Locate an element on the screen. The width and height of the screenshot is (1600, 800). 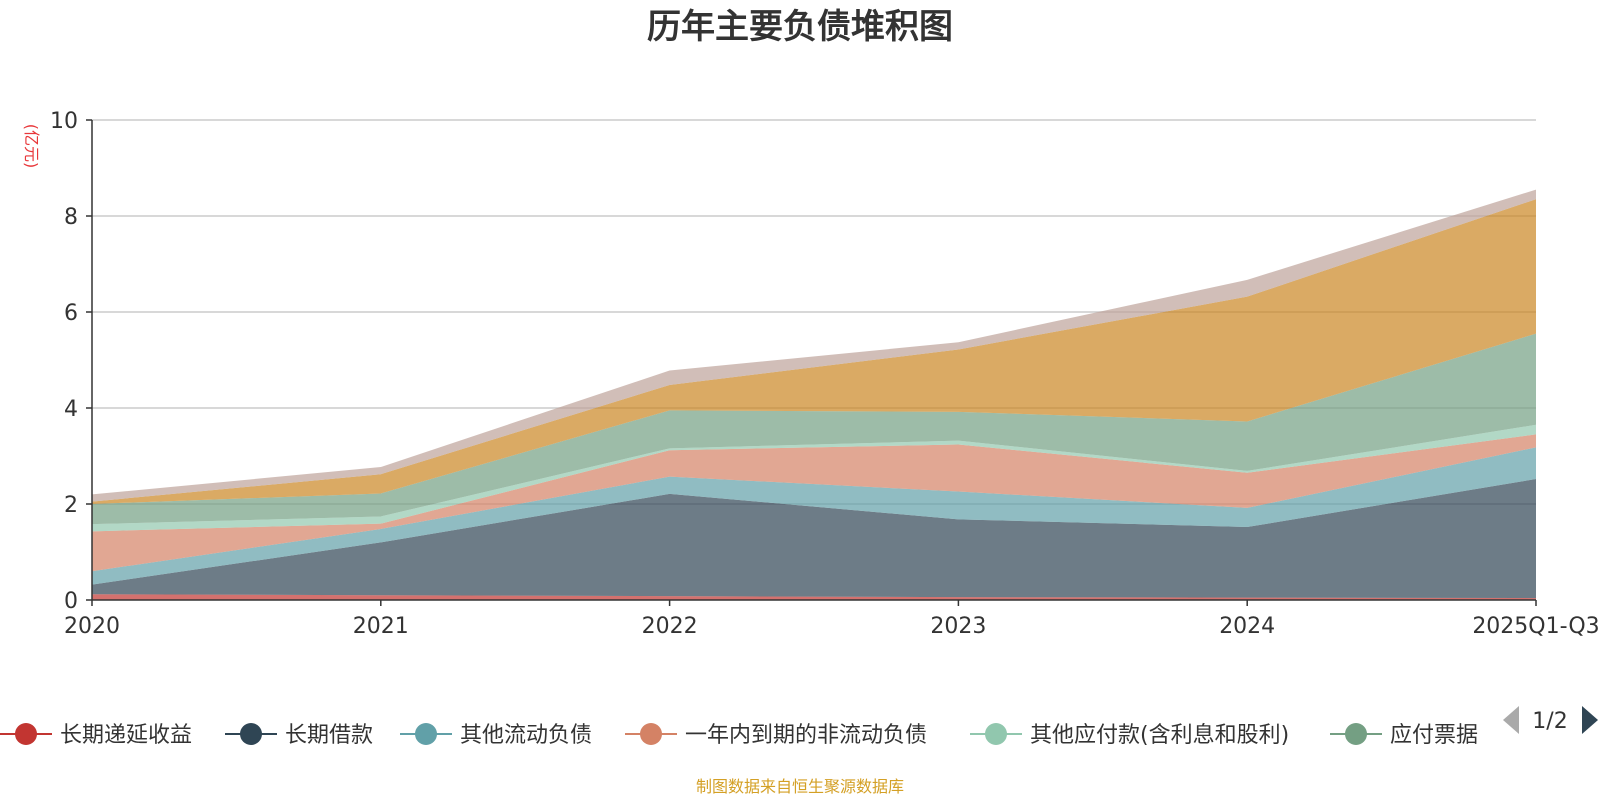
y-tick-labels: 0 2 4 6 8 10 is located at coordinates (64, 361).